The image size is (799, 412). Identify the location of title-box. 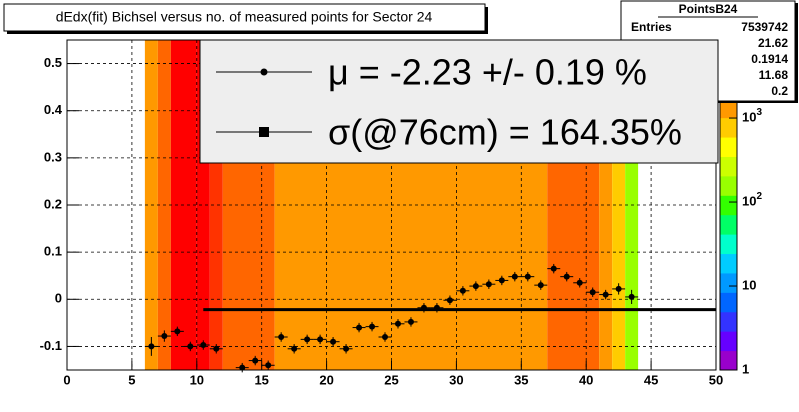
(244, 17).